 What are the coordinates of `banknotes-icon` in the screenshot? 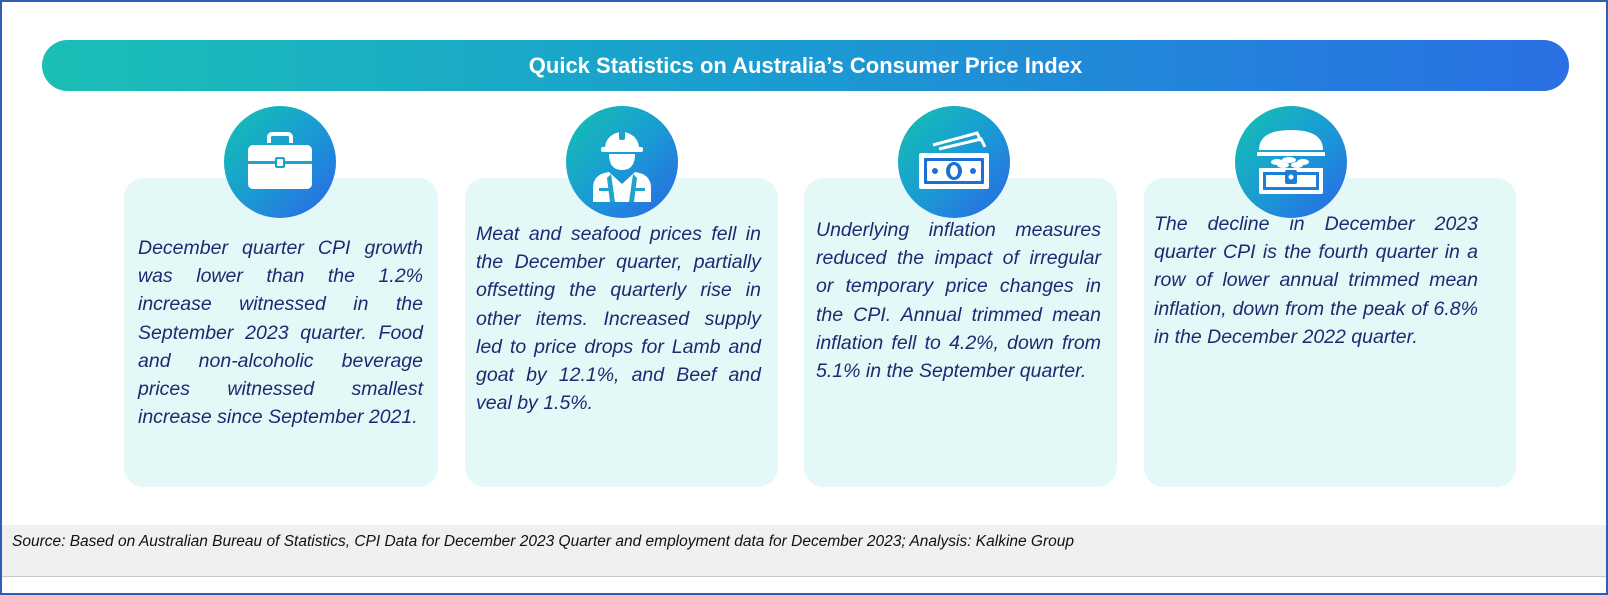 It's located at (954, 162).